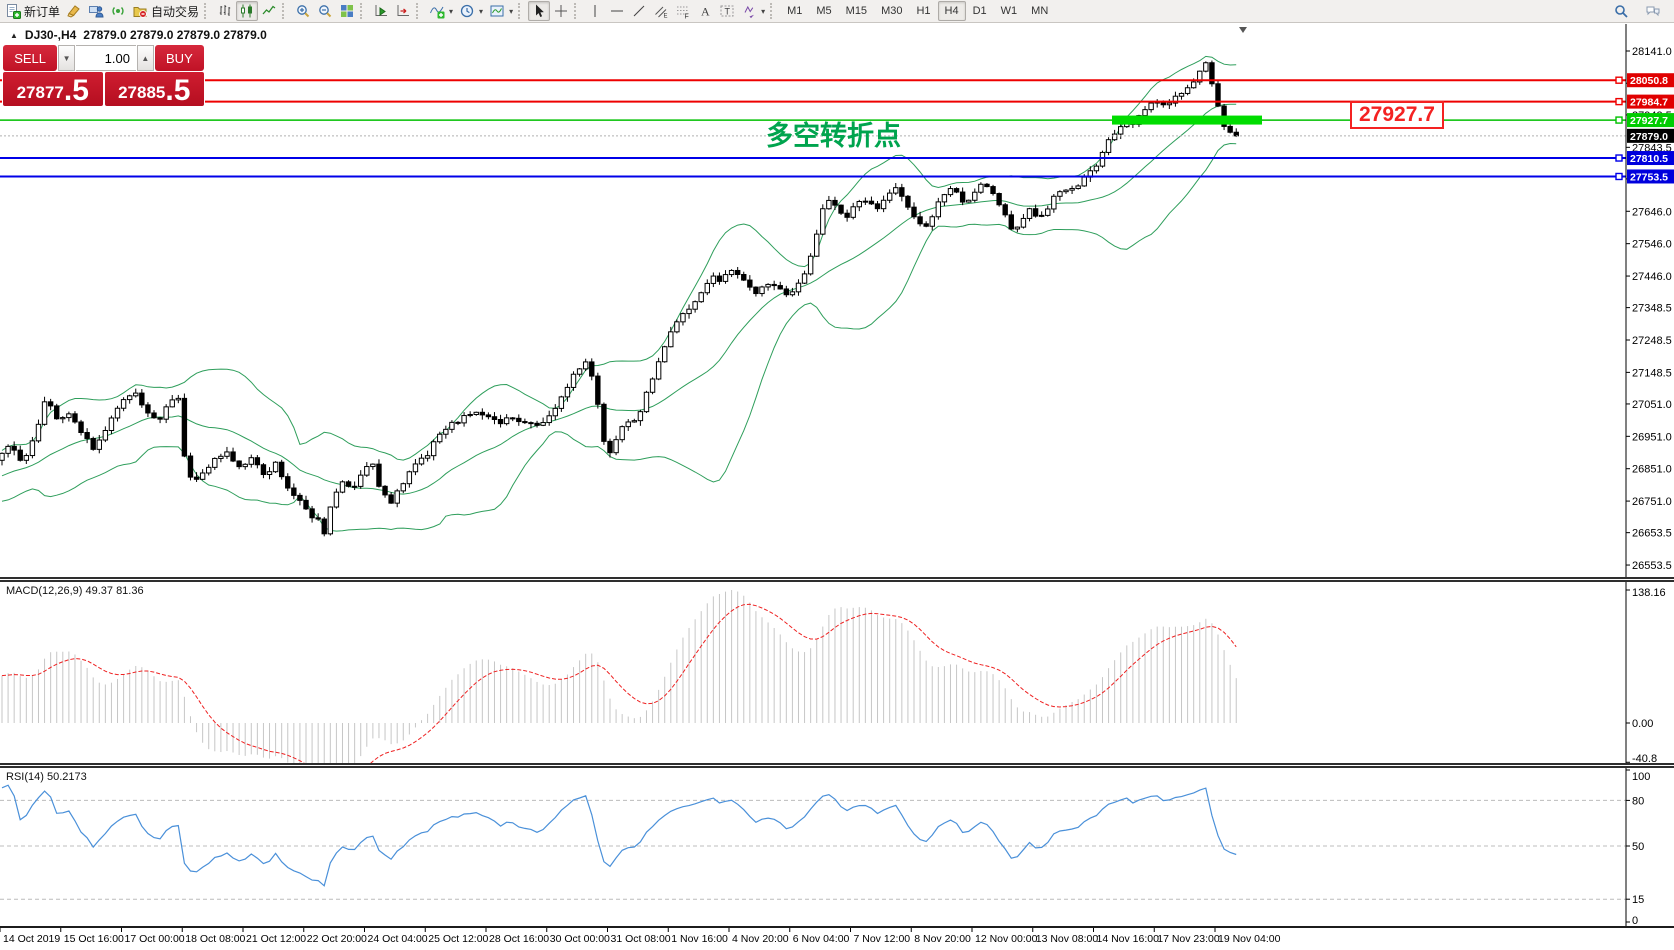  I want to click on one-click-trading-panel: SELL ▼ ▲ BUY 27877 .5 27885 .5, so click(103, 75).